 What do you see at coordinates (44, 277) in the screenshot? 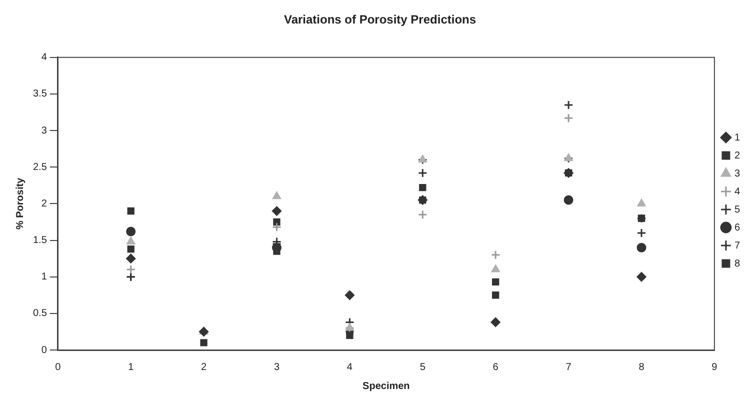
I see `y-tick-label: 1` at bounding box center [44, 277].